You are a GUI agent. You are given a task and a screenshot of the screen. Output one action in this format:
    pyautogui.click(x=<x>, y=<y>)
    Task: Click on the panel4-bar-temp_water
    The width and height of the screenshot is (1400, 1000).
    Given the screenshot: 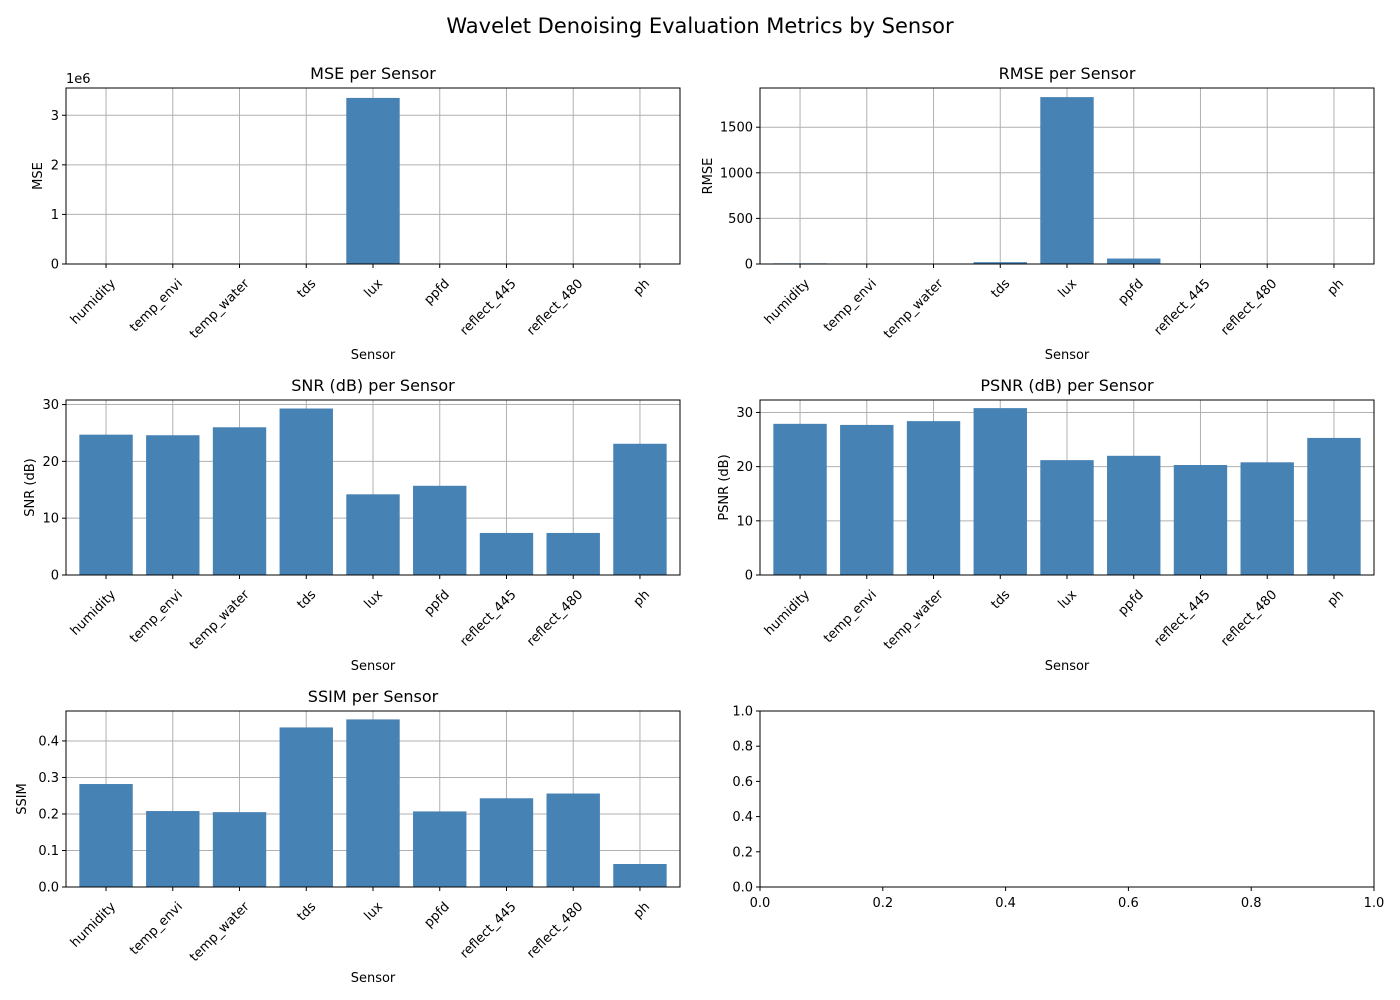 What is the action you would take?
    pyautogui.click(x=933, y=498)
    